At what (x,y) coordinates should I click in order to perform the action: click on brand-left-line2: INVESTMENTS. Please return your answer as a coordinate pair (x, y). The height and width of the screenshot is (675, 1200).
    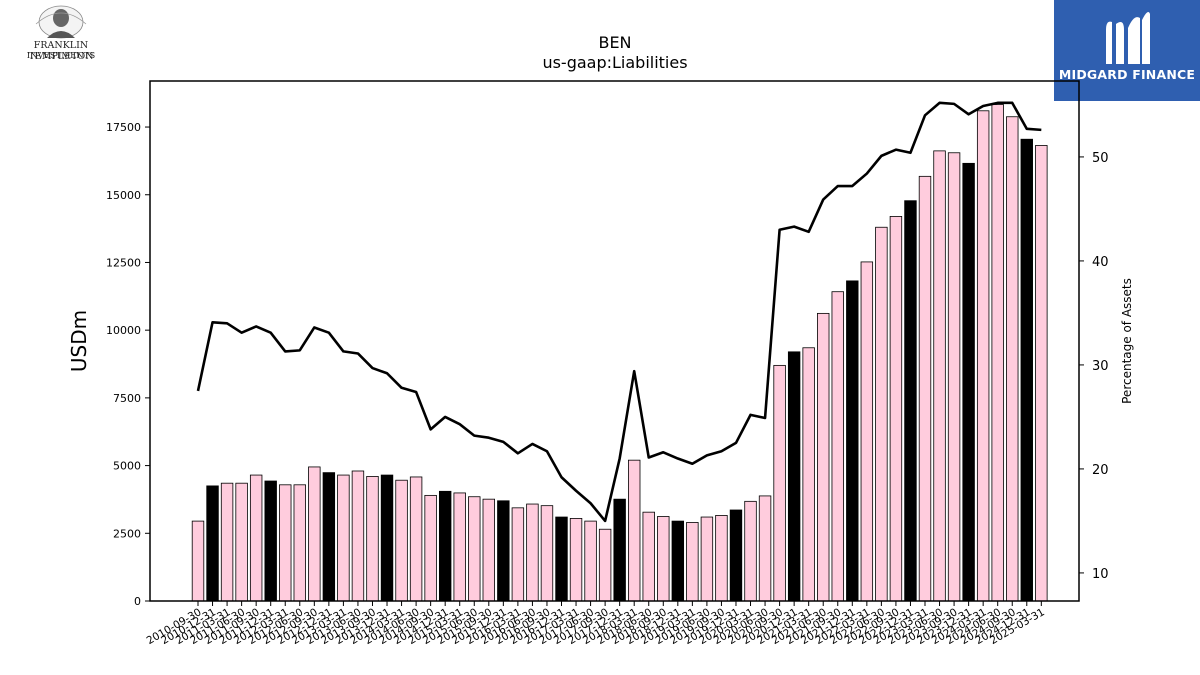
    Looking at the image, I should click on (61, 56).